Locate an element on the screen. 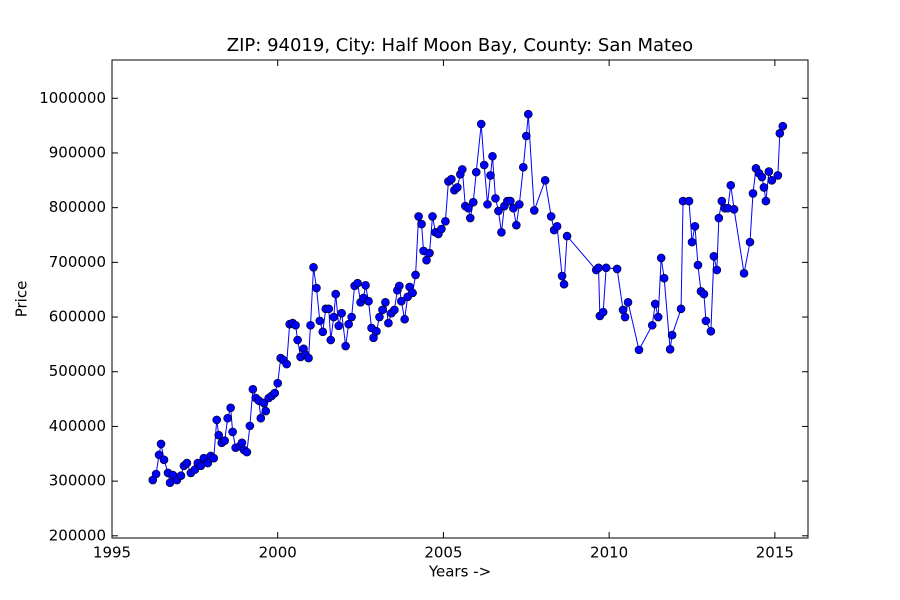 This screenshot has height=600, width=900. y-tick-label: 700000 is located at coordinates (77, 262).